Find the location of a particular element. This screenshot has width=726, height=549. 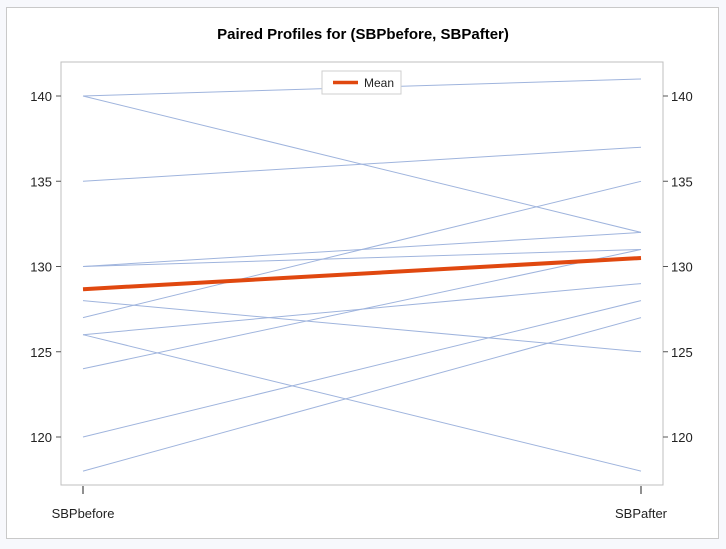

y-tick-label-left: 135 is located at coordinates (41, 181).